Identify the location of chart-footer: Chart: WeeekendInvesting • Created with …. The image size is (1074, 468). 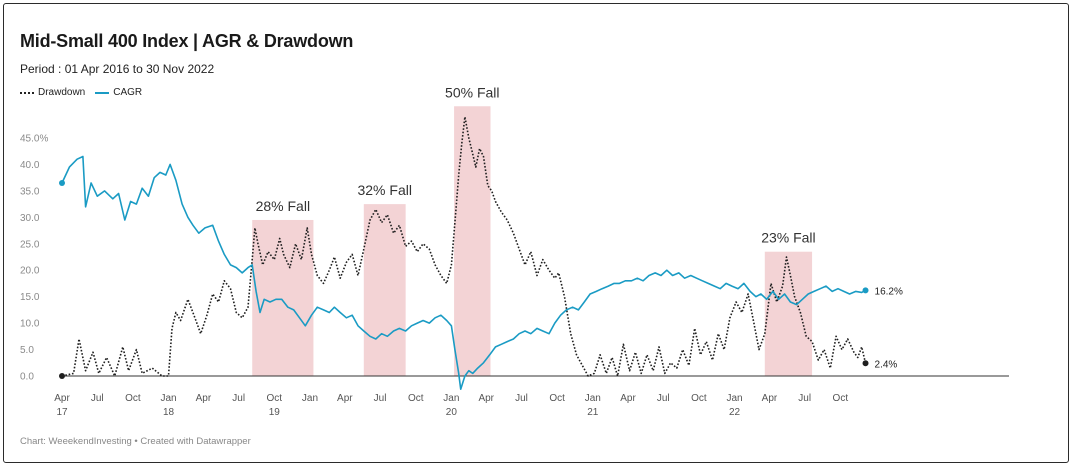
(135, 441).